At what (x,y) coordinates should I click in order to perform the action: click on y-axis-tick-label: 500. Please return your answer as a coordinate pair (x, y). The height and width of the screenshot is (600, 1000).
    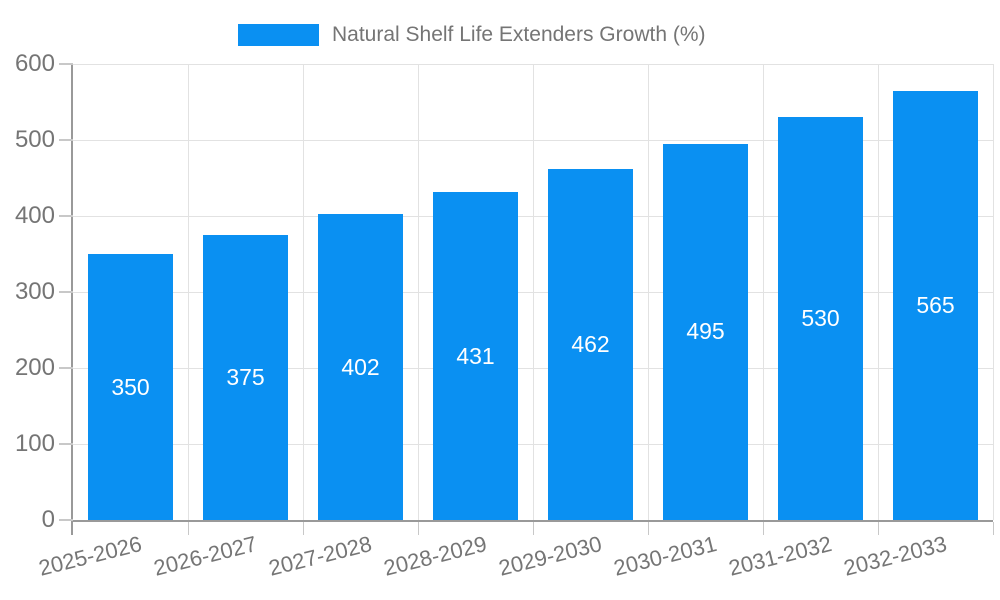
    Looking at the image, I should click on (34, 139).